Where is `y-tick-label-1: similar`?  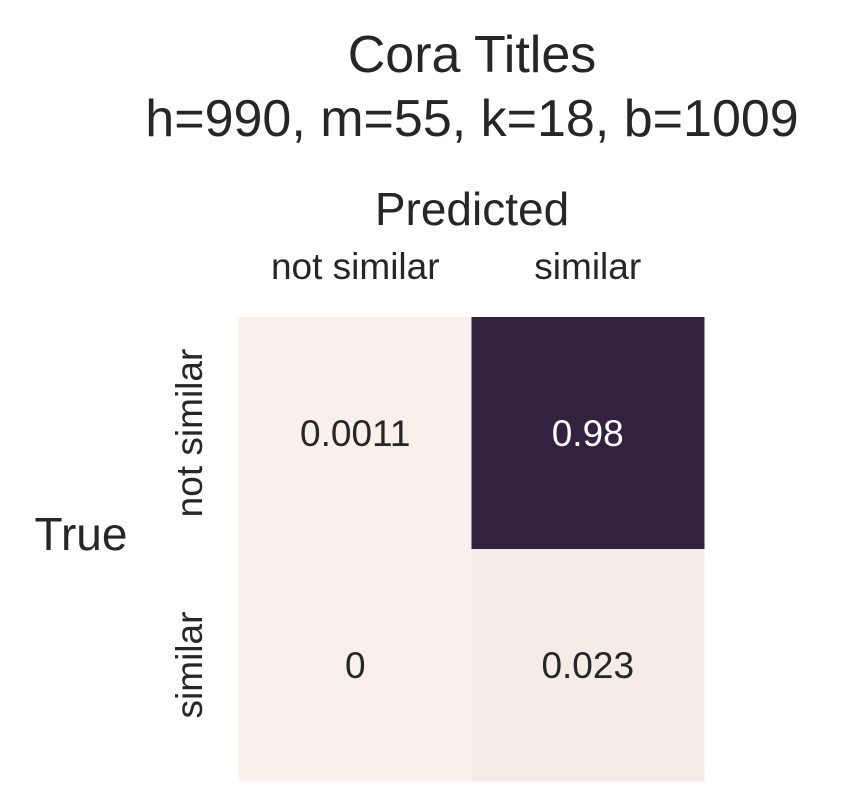
y-tick-label-1: similar is located at coordinates (189, 665).